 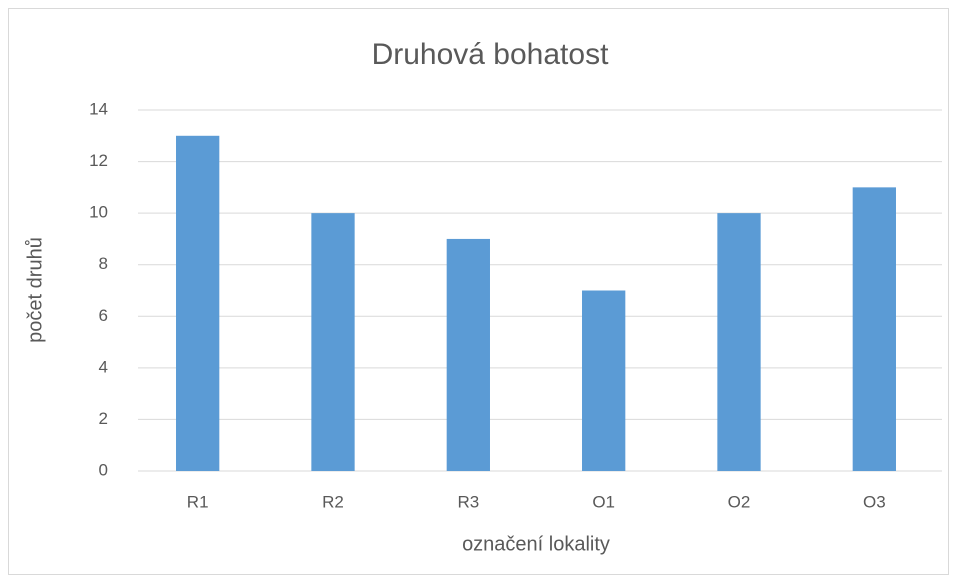 I want to click on y-tick-label: 10, so click(x=98, y=212).